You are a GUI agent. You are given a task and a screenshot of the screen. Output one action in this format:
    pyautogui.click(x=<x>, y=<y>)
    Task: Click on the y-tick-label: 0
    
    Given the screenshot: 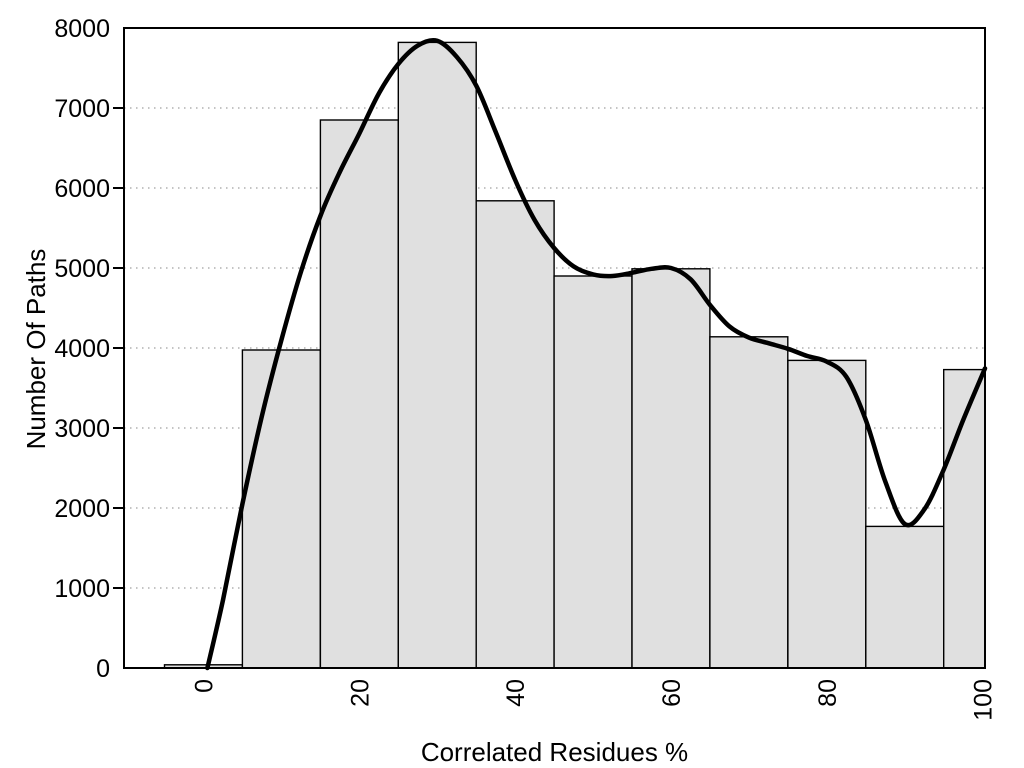 What is the action you would take?
    pyautogui.click(x=103, y=669)
    